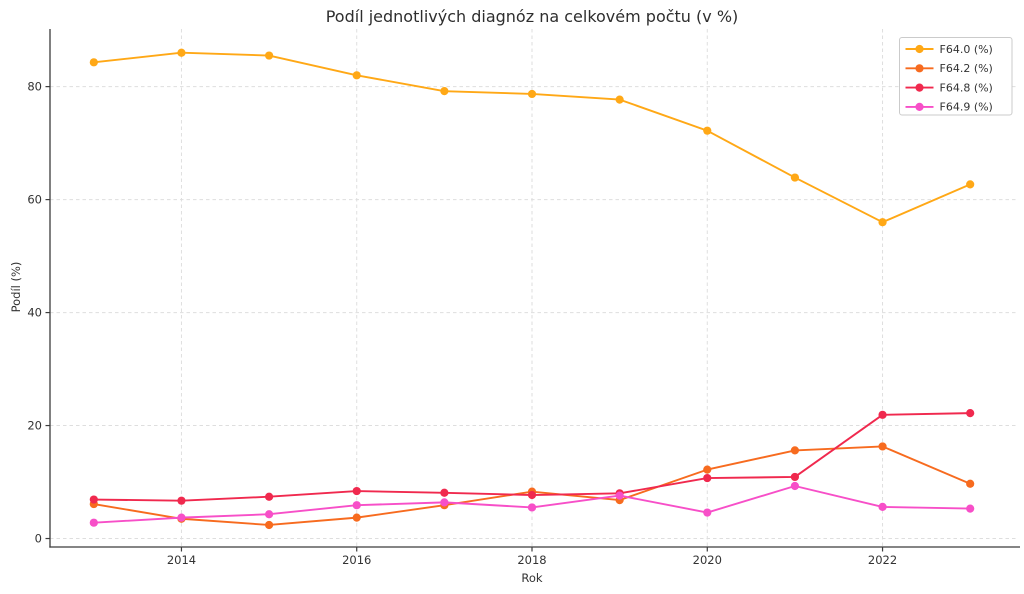 Image resolution: width=1024 pixels, height=594 pixels. I want to click on legend-item: F64.2 (%), so click(949, 68).